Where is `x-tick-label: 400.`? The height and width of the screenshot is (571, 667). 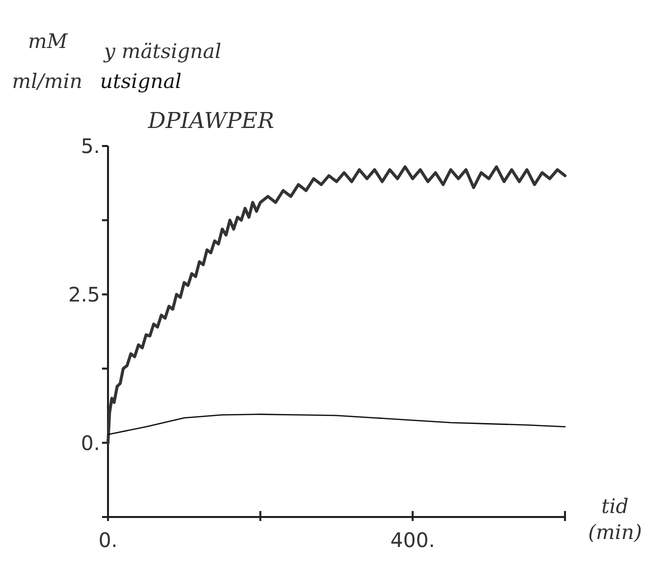 x-tick-label: 400. is located at coordinates (412, 540).